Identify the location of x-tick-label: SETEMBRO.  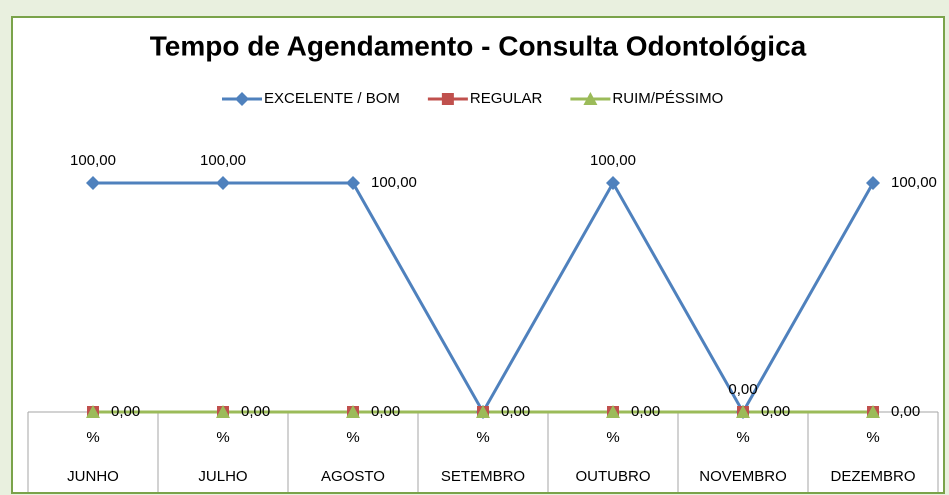
(483, 476).